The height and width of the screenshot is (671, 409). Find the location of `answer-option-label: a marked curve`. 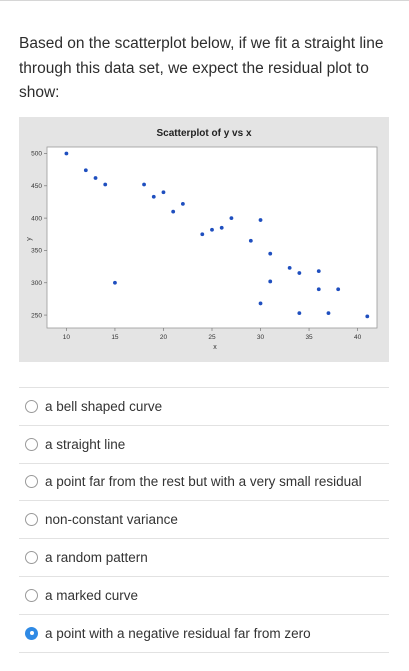

answer-option-label: a marked curve is located at coordinates (92, 595).